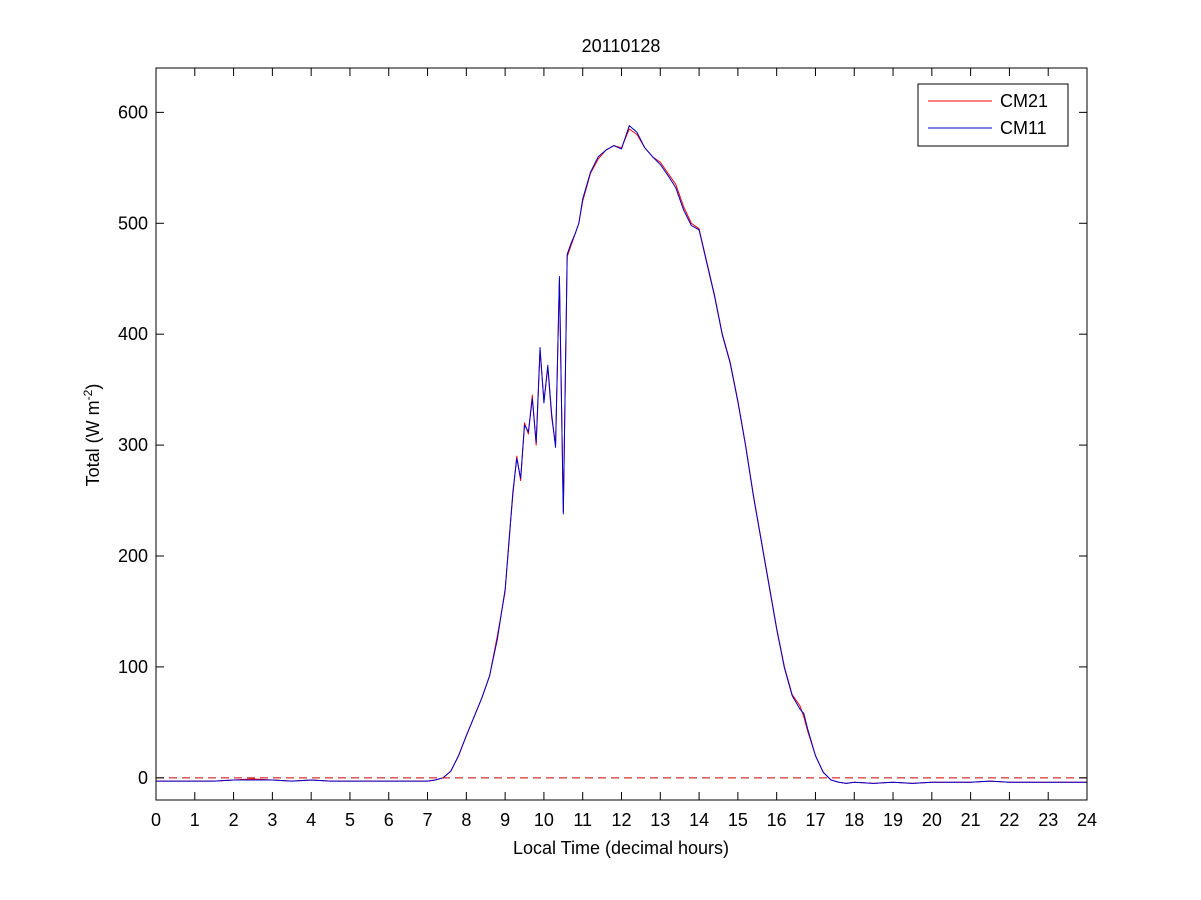  Describe the element at coordinates (621, 820) in the screenshot. I see `x-tick-label: 12` at that location.